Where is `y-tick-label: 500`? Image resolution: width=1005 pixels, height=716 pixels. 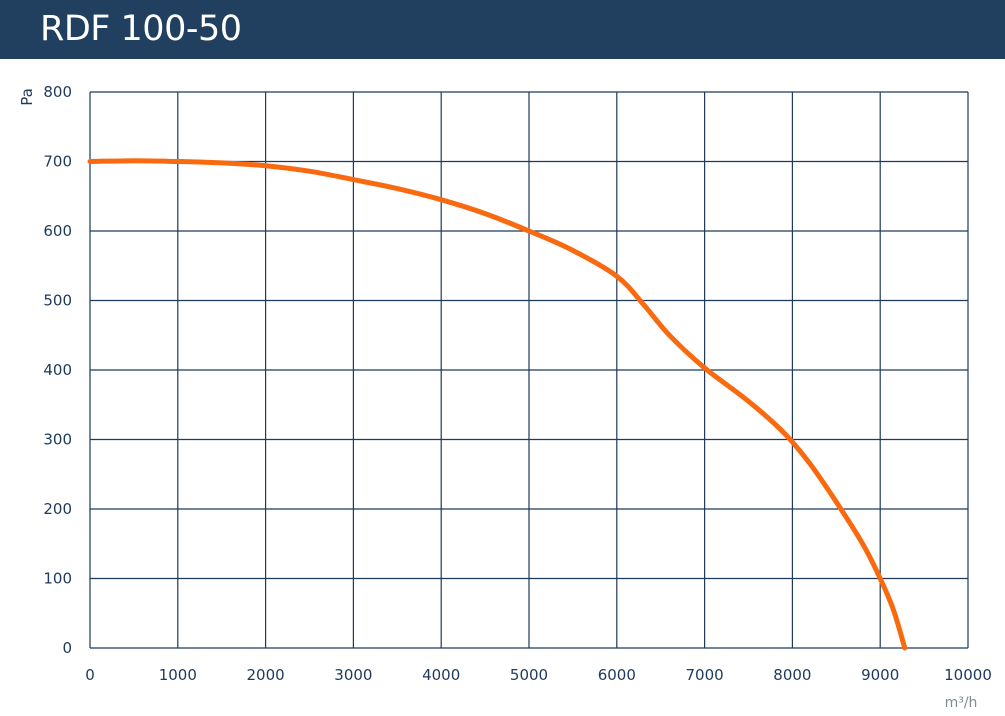
y-tick-label: 500 is located at coordinates (57, 301).